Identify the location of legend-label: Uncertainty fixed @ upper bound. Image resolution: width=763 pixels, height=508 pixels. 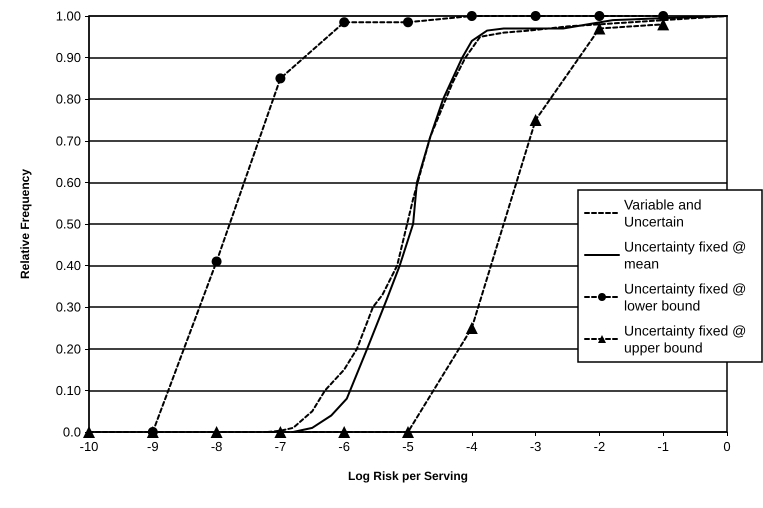
(687, 339).